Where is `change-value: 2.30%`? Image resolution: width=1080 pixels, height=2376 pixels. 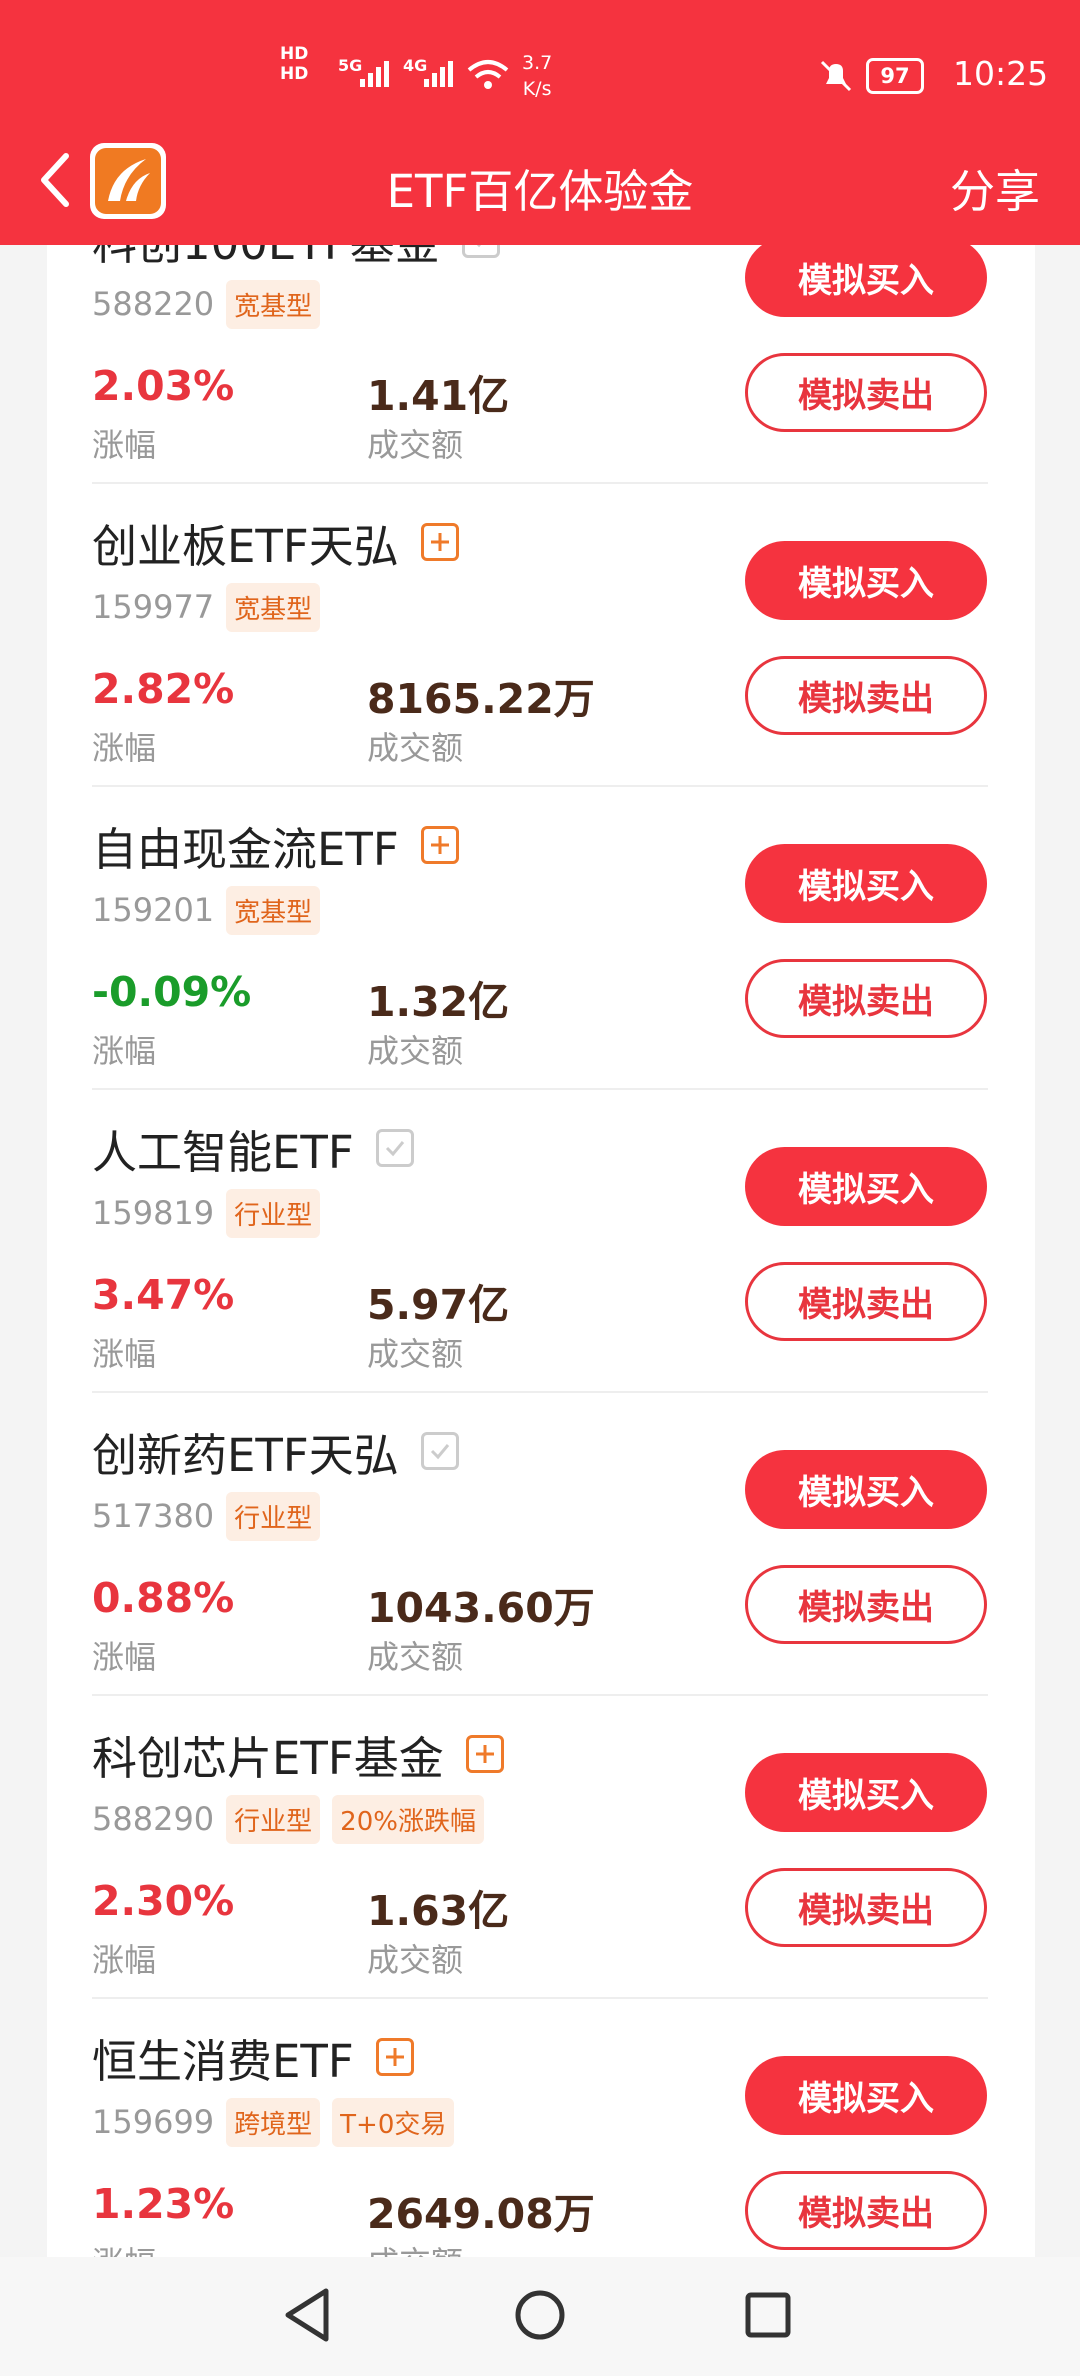
change-value: 2.30% is located at coordinates (163, 1901).